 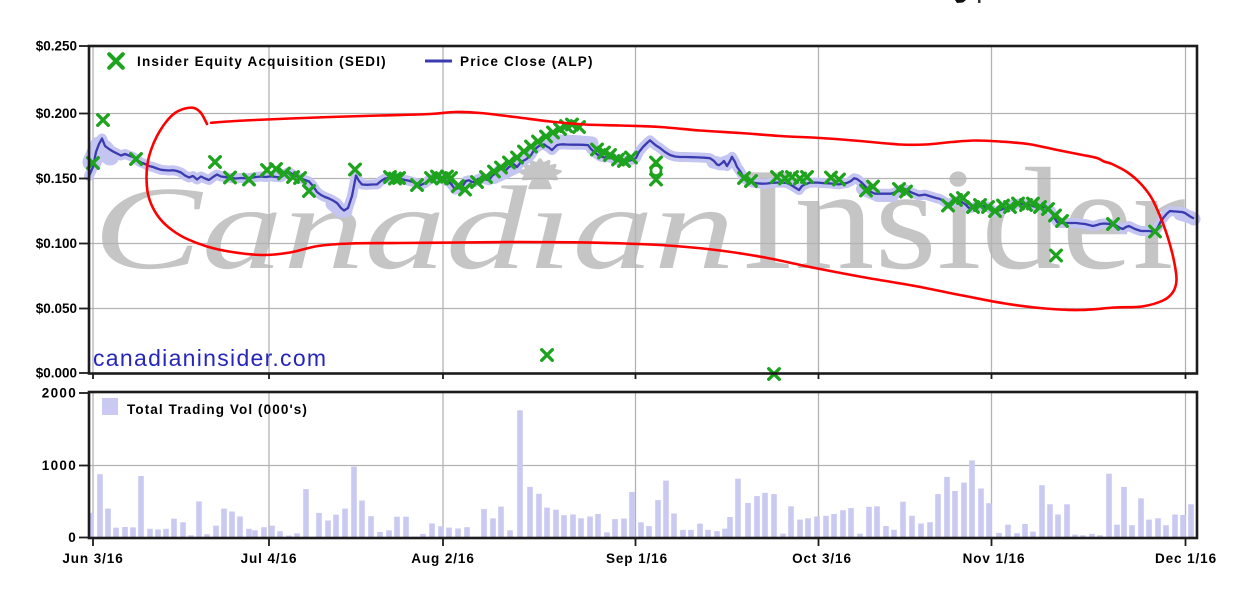 I want to click on svg-text: Aug 2/16, so click(x=442, y=558).